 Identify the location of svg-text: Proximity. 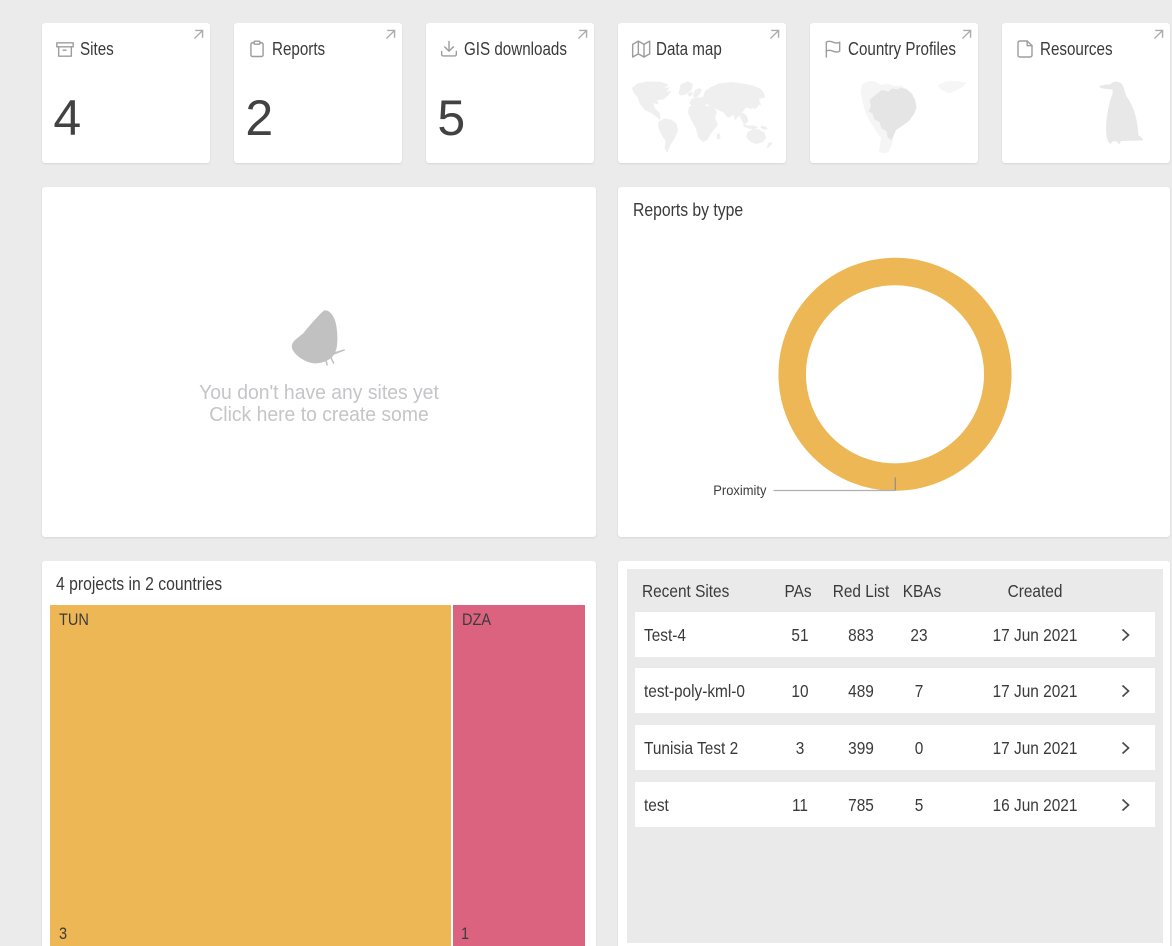
(739, 490).